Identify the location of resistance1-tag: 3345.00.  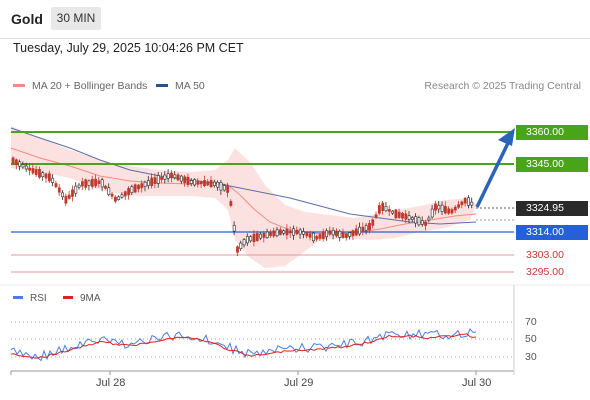
(552, 164).